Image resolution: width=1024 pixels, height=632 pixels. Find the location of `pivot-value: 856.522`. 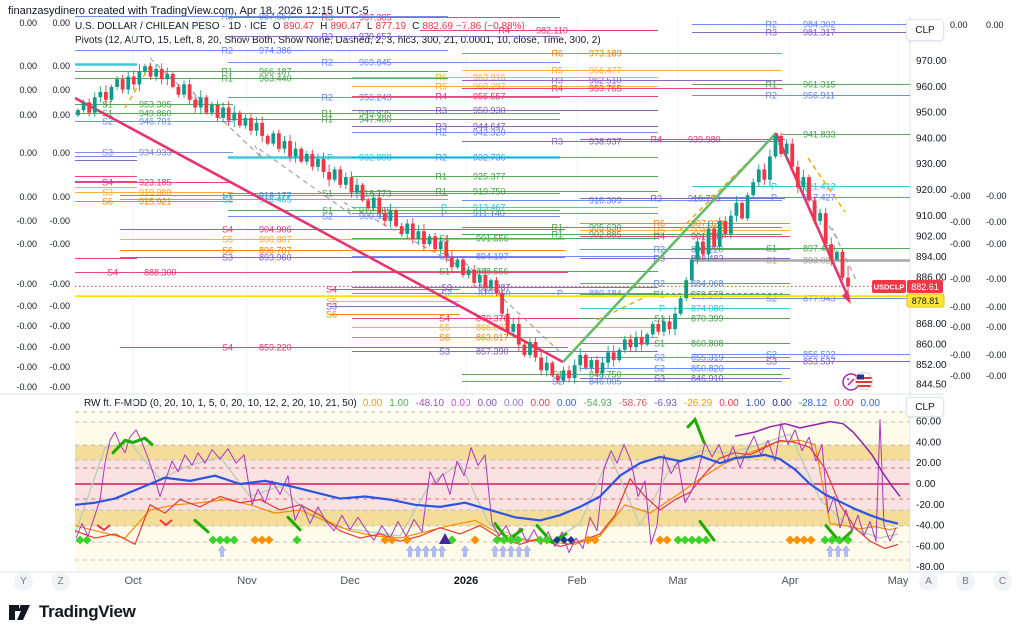

pivot-value: 856.522 is located at coordinates (819, 355).